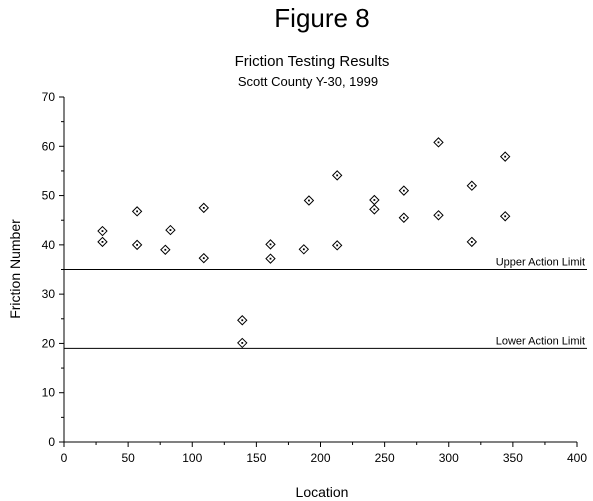 The image size is (593, 501). Describe the element at coordinates (322, 492) in the screenshot. I see `x-axis-label: Location` at that location.